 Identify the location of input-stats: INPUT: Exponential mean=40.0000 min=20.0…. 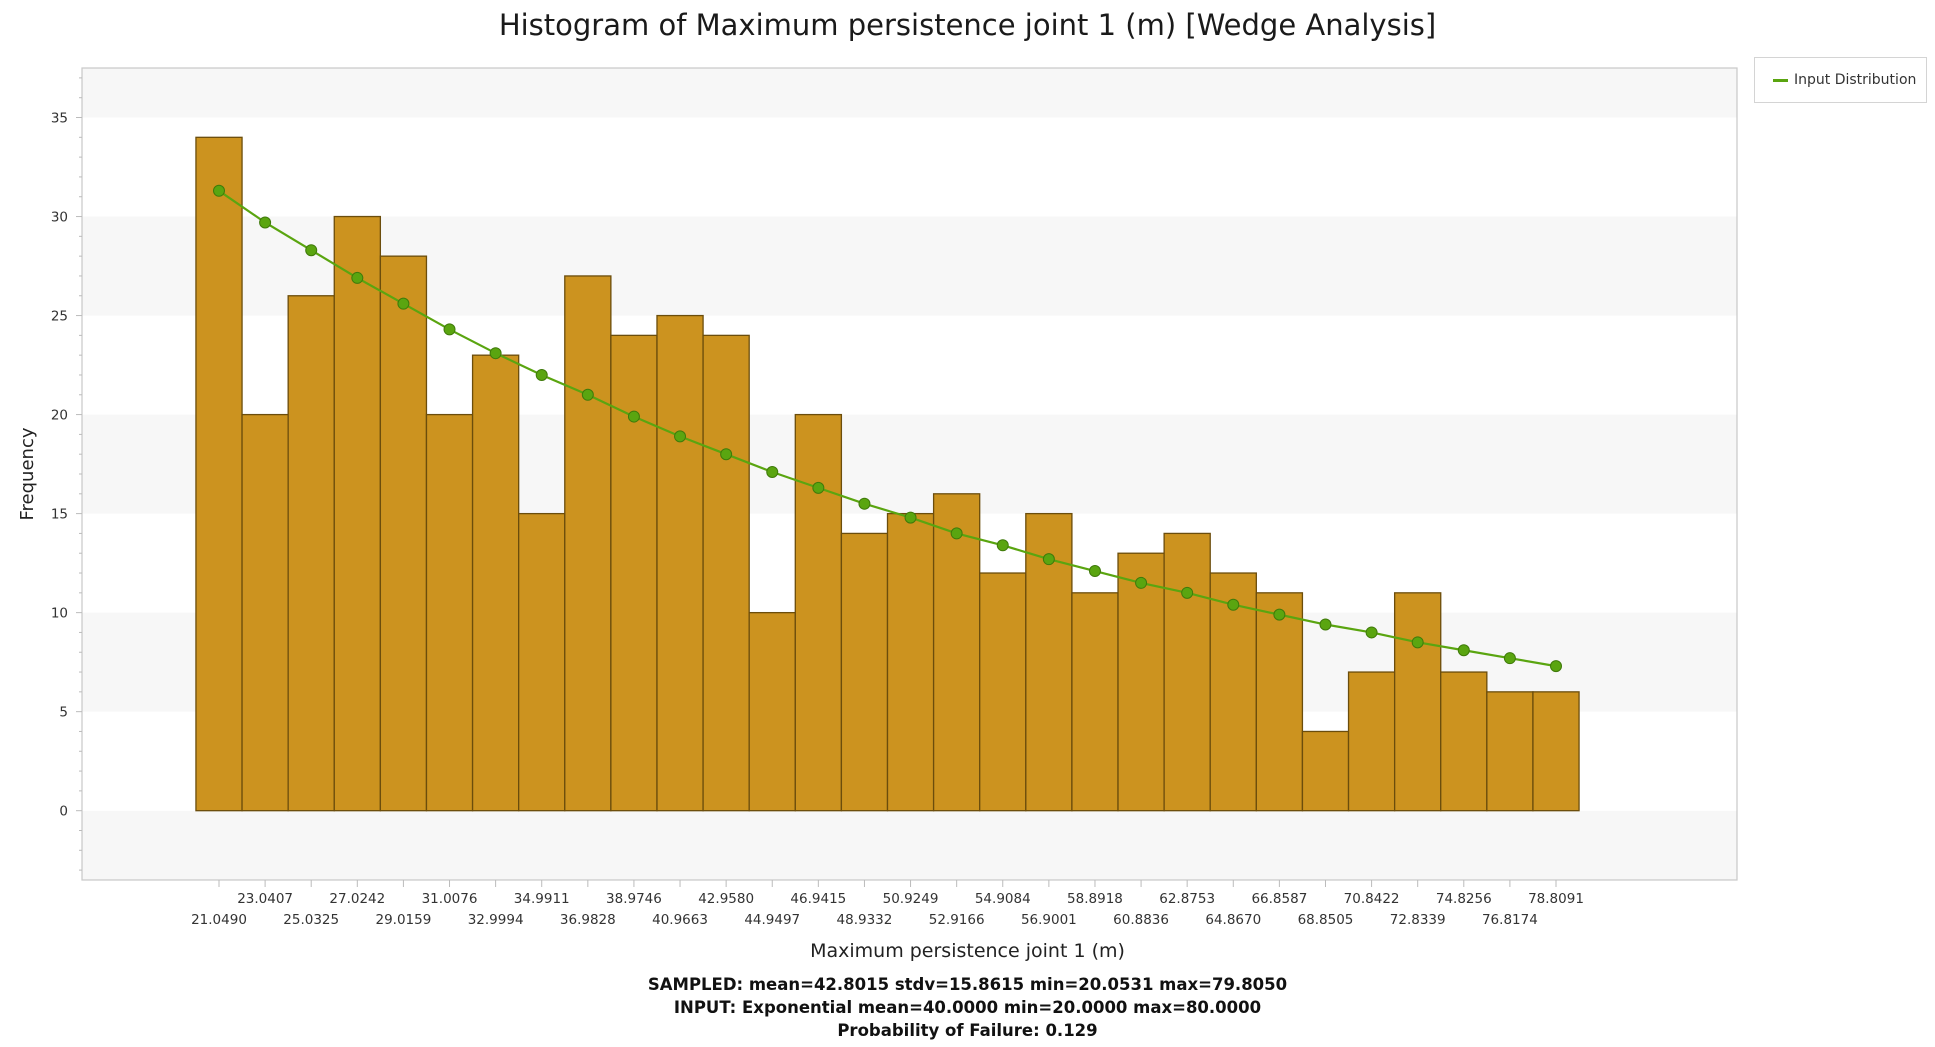
(967, 1007).